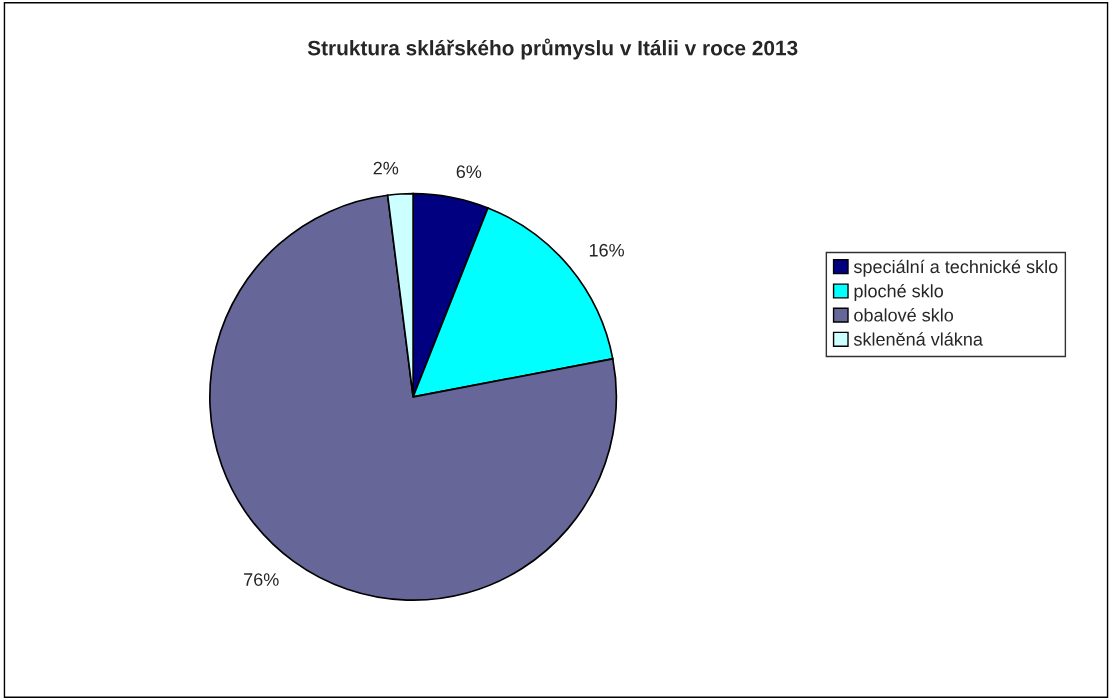 This screenshot has width=1112, height=700. I want to click on legend-label: speciální a technické sklo, so click(955, 268).